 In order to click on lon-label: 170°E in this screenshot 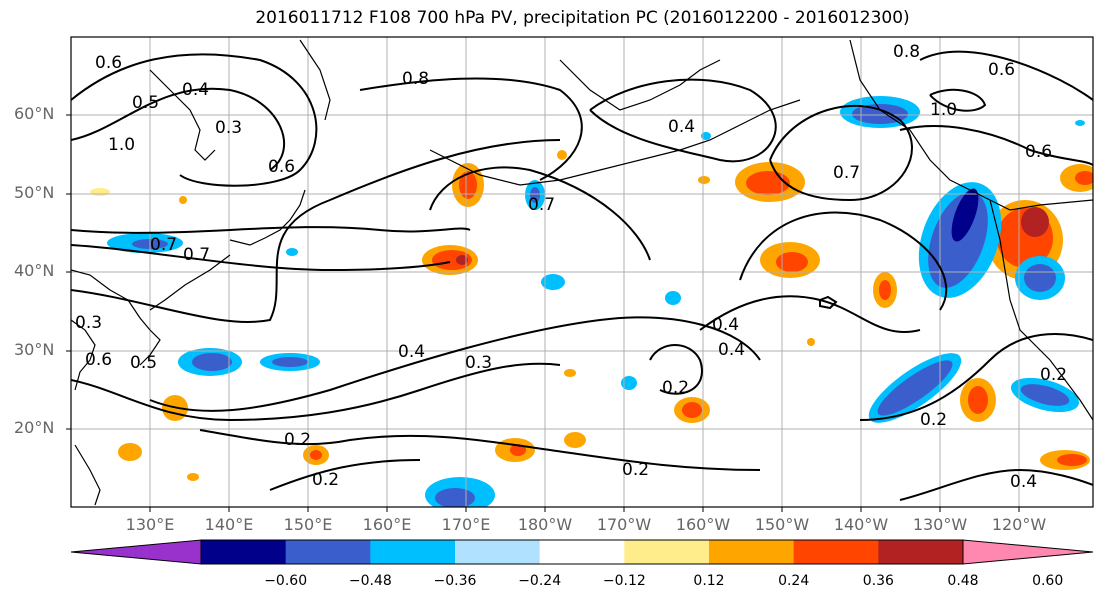, I will do `click(466, 524)`.